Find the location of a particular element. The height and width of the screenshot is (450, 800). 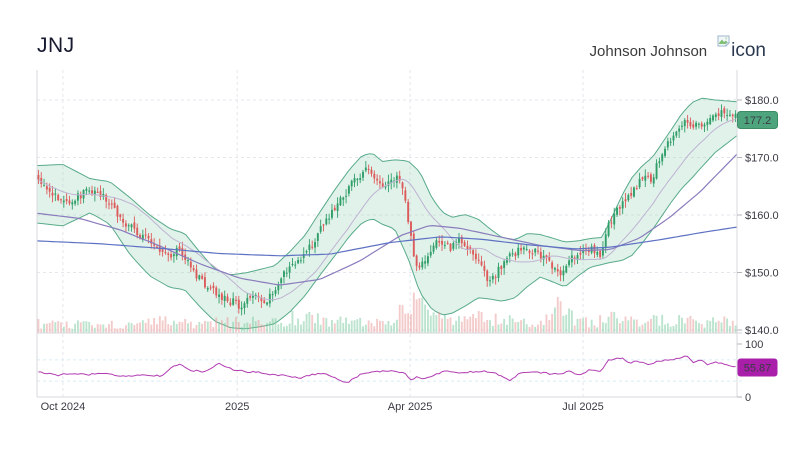

company-name: Johnson Johnson is located at coordinates (648, 51).